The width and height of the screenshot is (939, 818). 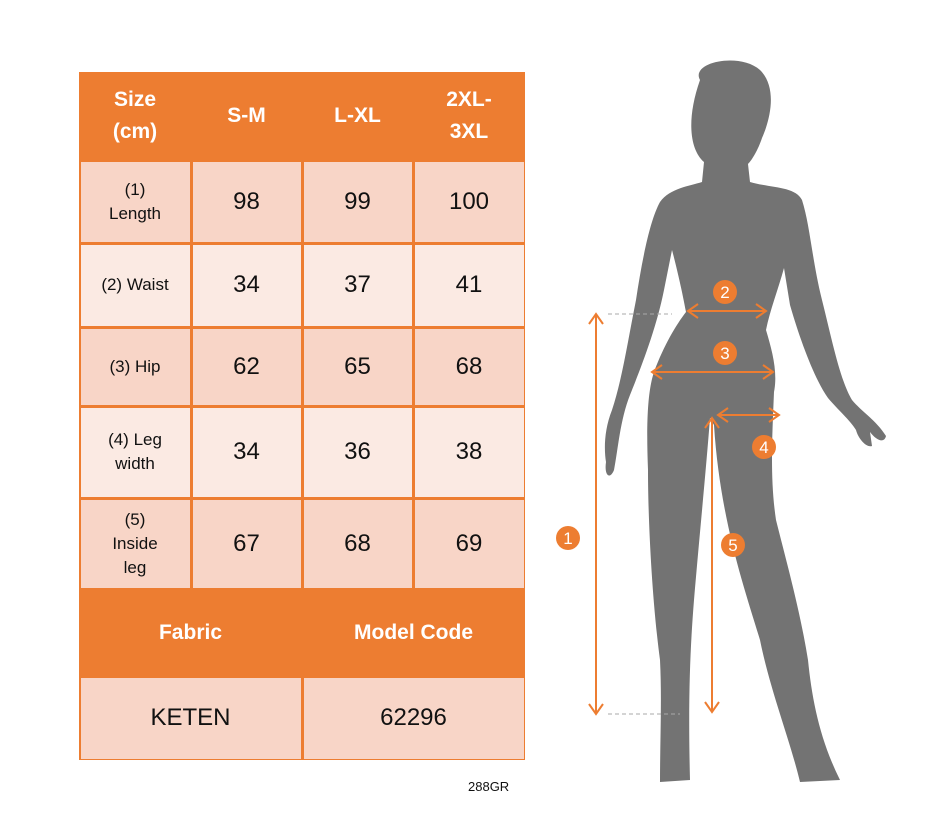 I want to click on value-cell: 99, so click(x=357, y=201).